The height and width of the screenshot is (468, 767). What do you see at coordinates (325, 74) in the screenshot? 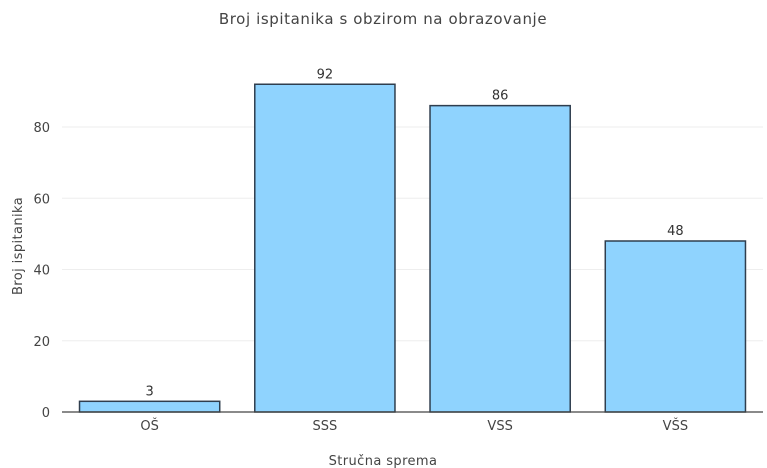
I see `data-label: 92` at bounding box center [325, 74].